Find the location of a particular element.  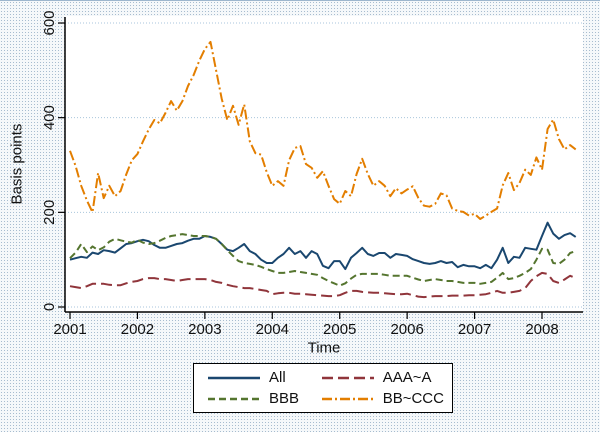

x-axis-title: Time is located at coordinates (324, 348).